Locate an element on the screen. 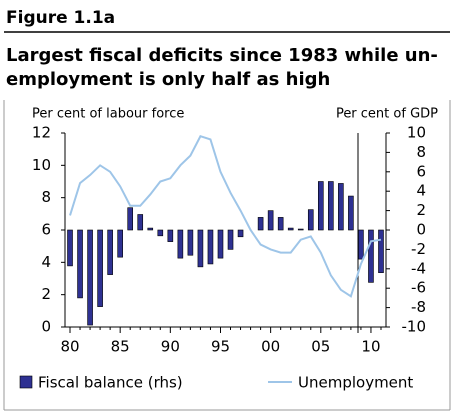 The height and width of the screenshot is (414, 454). legend-label: Unemployment is located at coordinates (355, 383).